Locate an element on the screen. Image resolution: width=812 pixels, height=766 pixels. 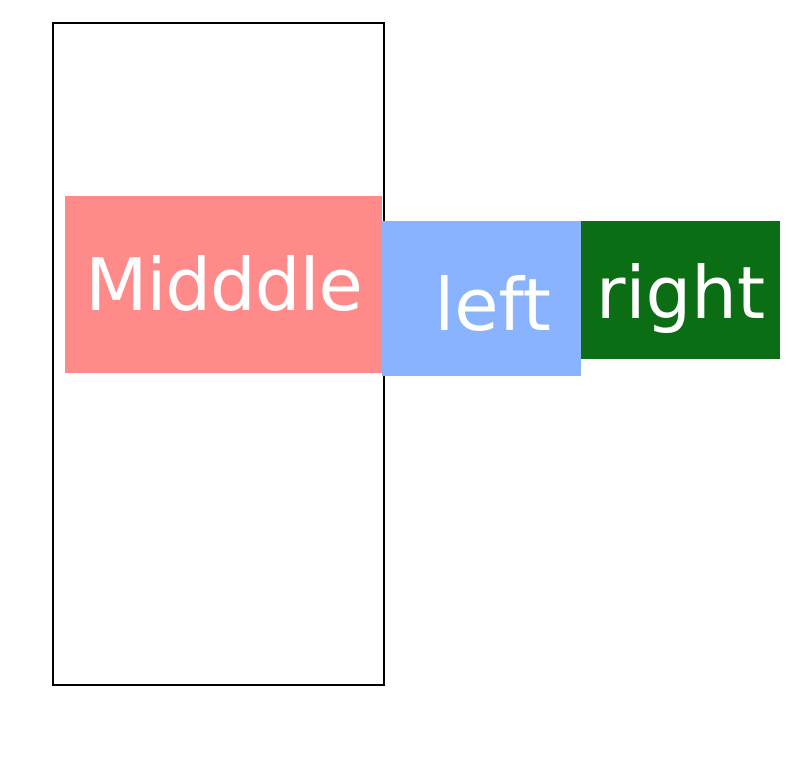
left-box-label: left is located at coordinates (492, 304).